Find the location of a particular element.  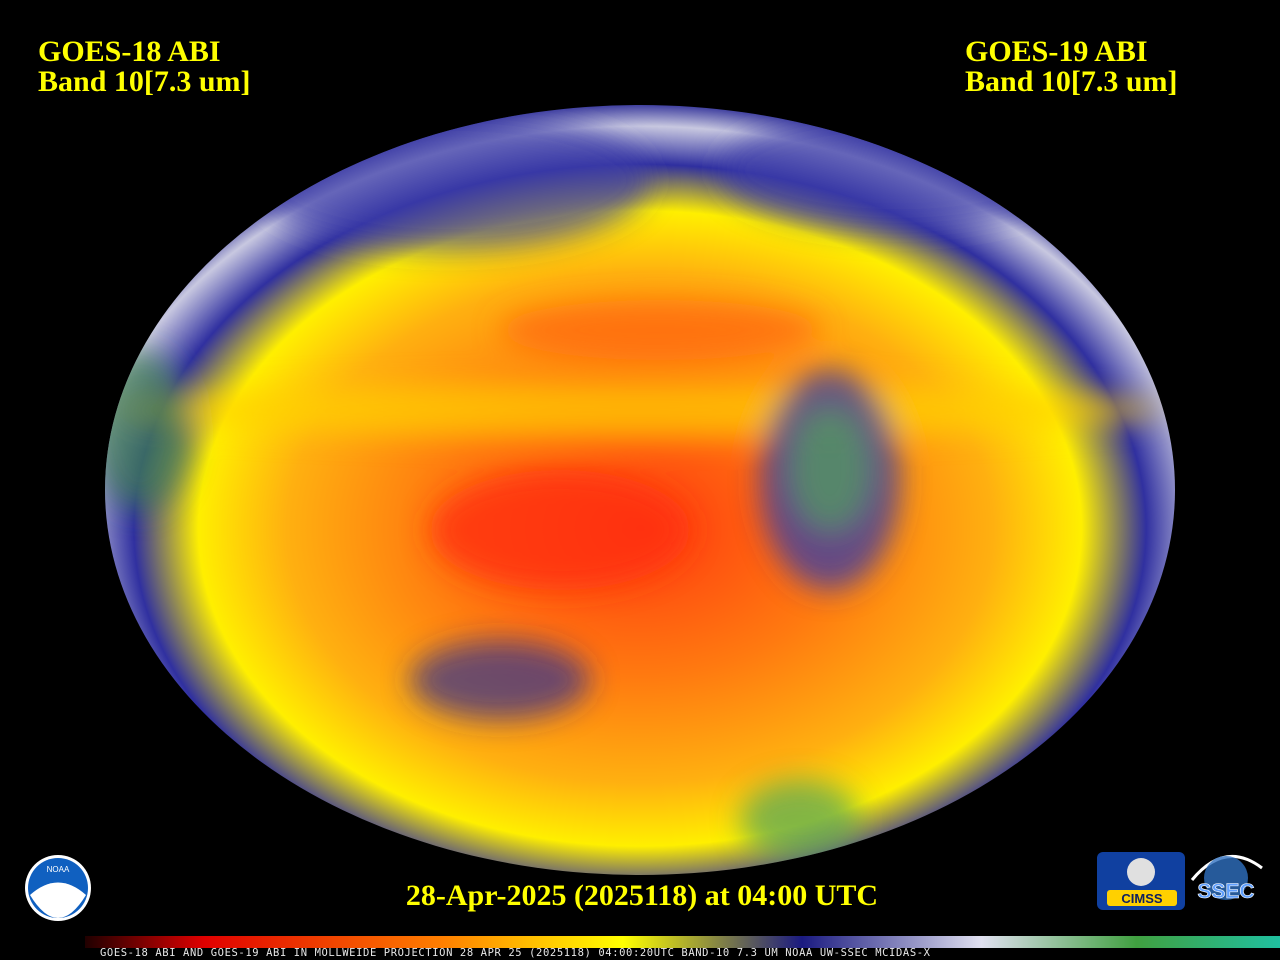

timestamp: 28-Apr-2025 (2025118) at 04:00 UTC is located at coordinates (642, 895).